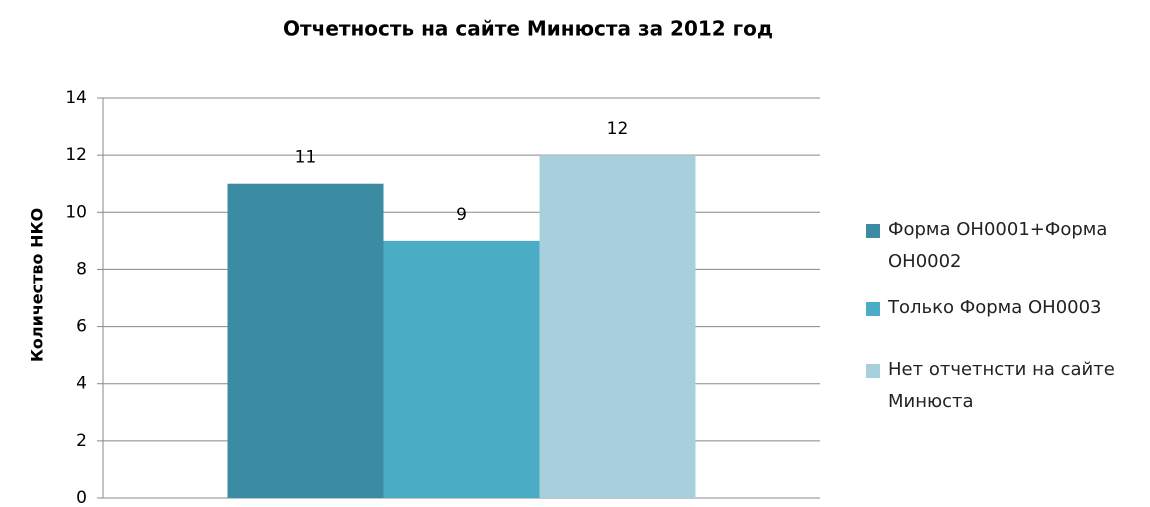 This screenshot has height=507, width=1150. Describe the element at coordinates (76, 98) in the screenshot. I see `y-tick-label: 14` at that location.